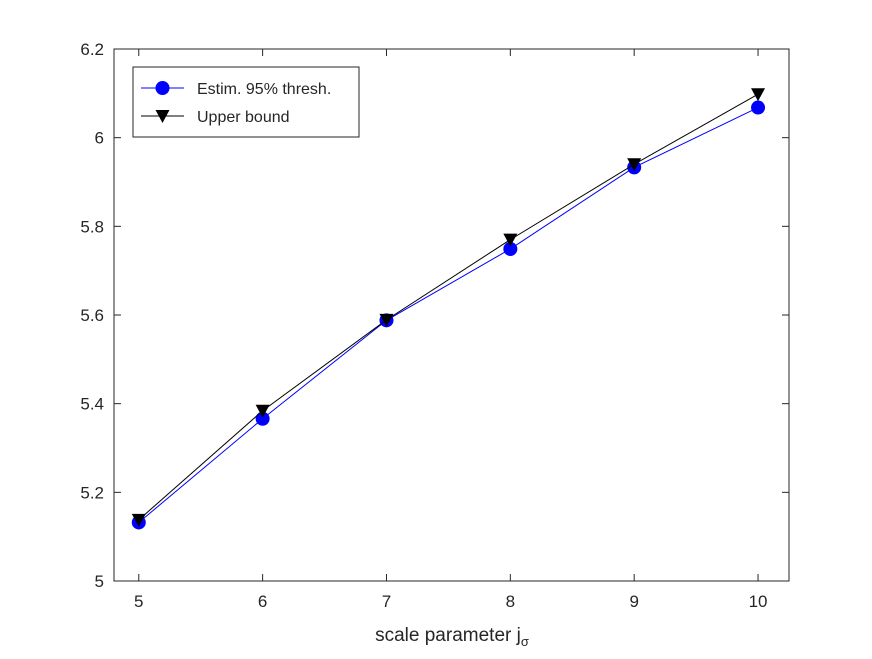  Describe the element at coordinates (633, 601) in the screenshot. I see `x-tick-label: 9` at that location.